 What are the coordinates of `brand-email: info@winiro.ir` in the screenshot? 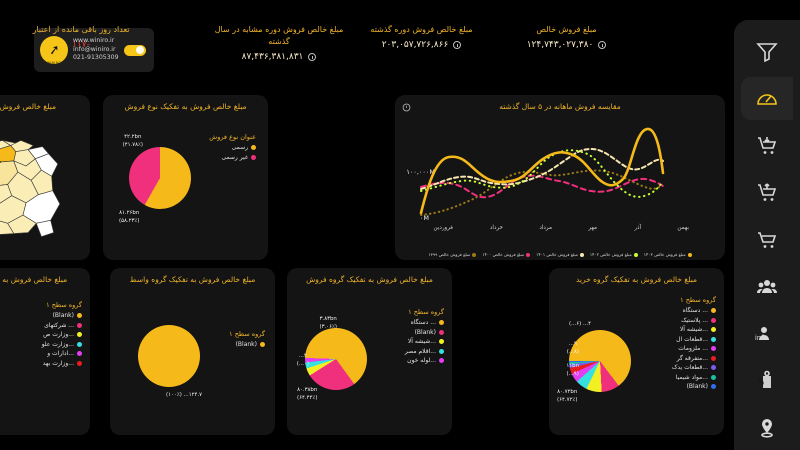 It's located at (94, 49).